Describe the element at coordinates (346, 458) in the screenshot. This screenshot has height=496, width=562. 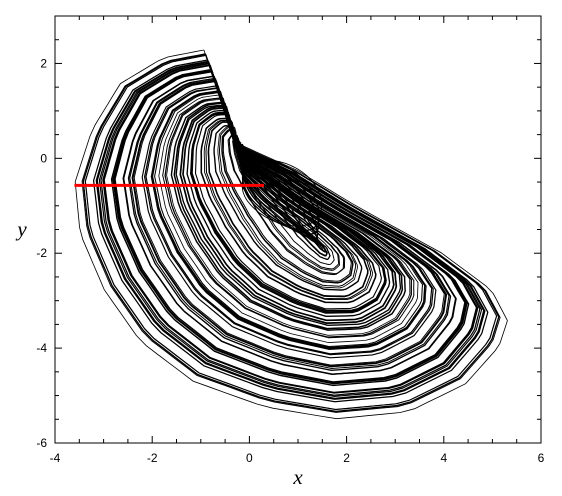
I see `x-tick-label: 2` at that location.